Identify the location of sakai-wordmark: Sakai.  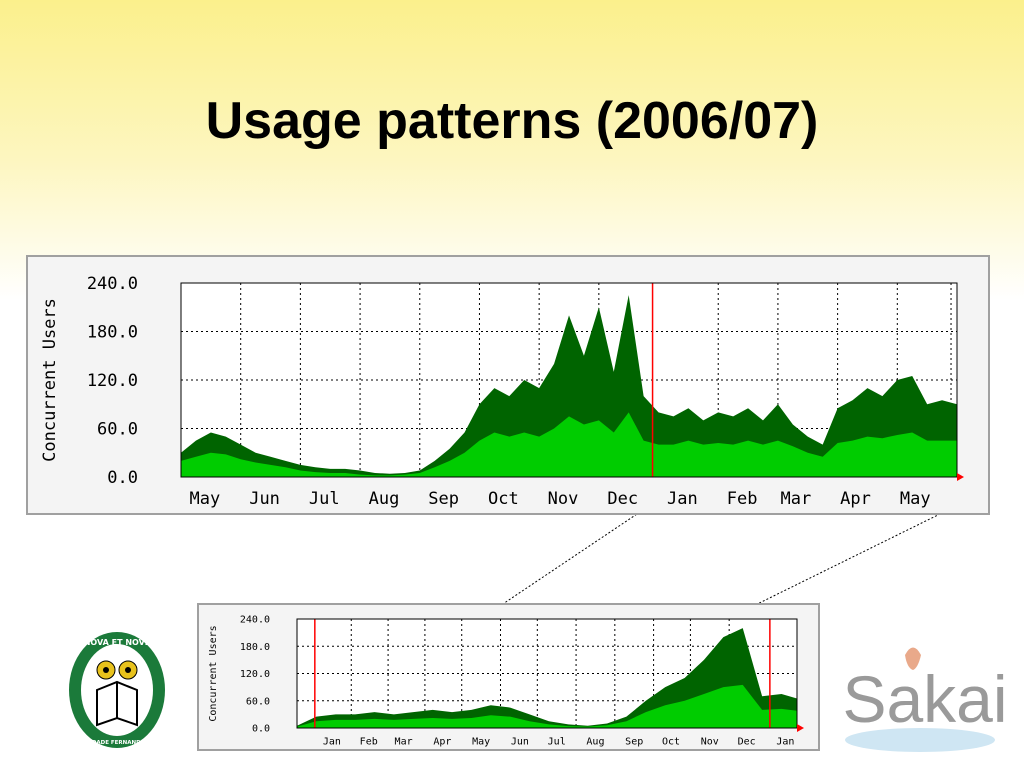
(924, 699).